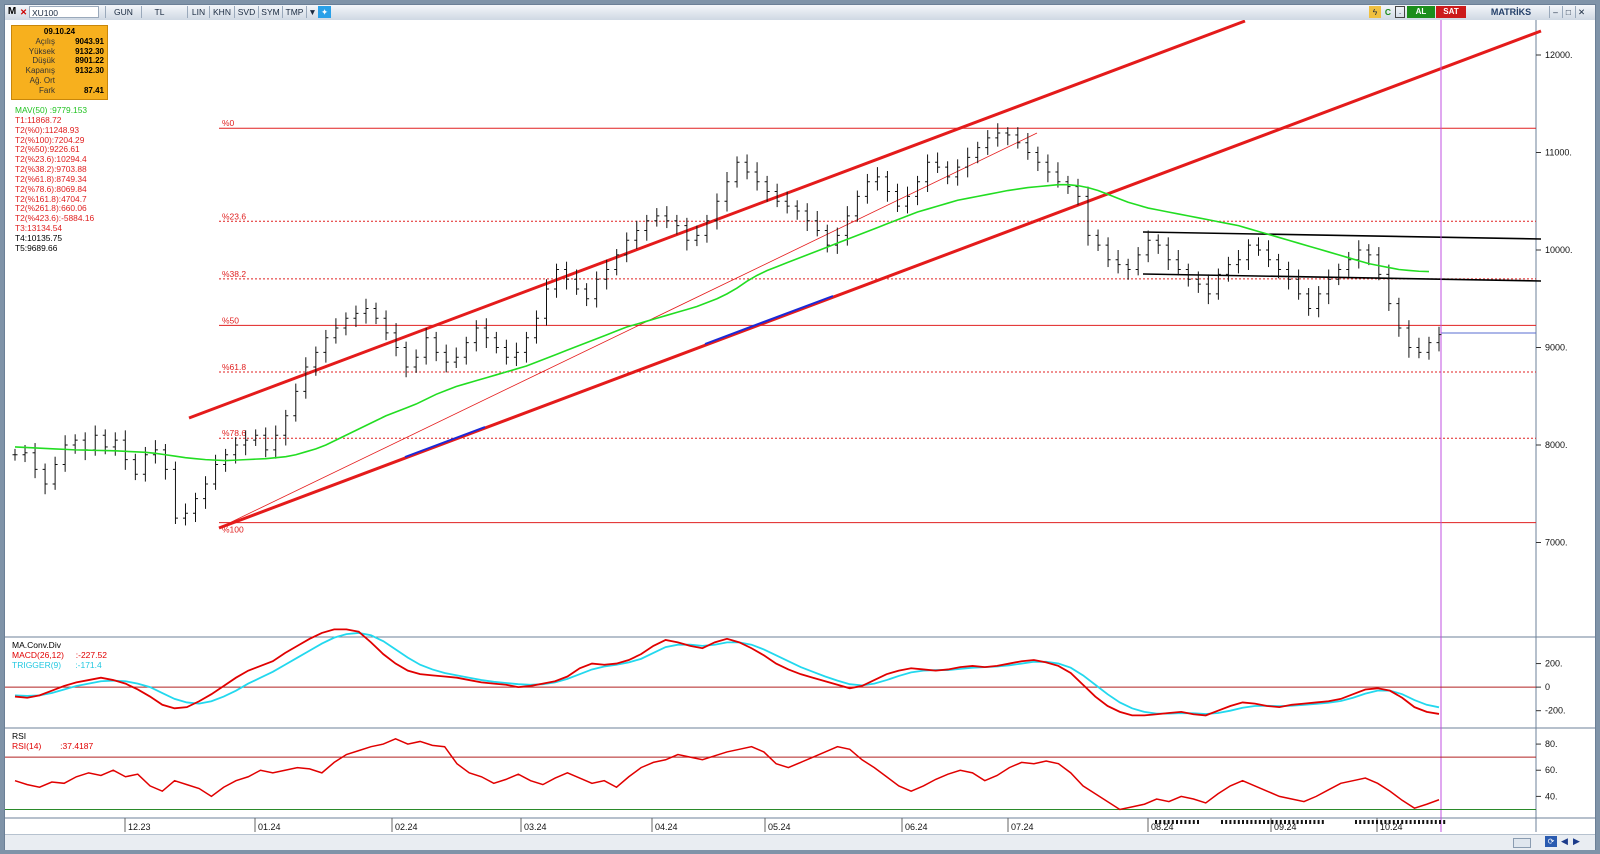 The width and height of the screenshot is (1600, 854). Describe the element at coordinates (800, 842) in the screenshot. I see `status-bar: ◀ ▶ ⟳` at that location.